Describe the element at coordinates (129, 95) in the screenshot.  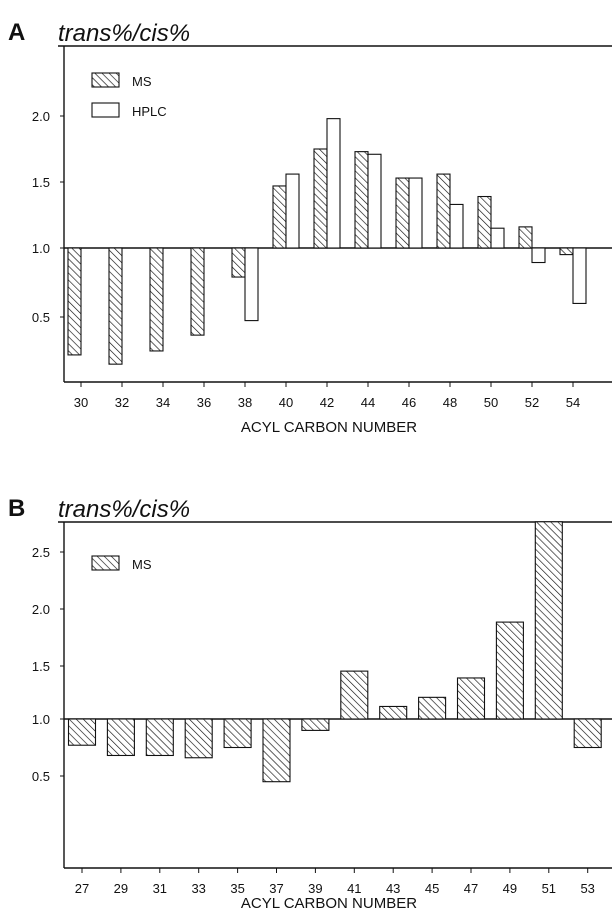
I see `legend-a: MS HPLC` at that location.